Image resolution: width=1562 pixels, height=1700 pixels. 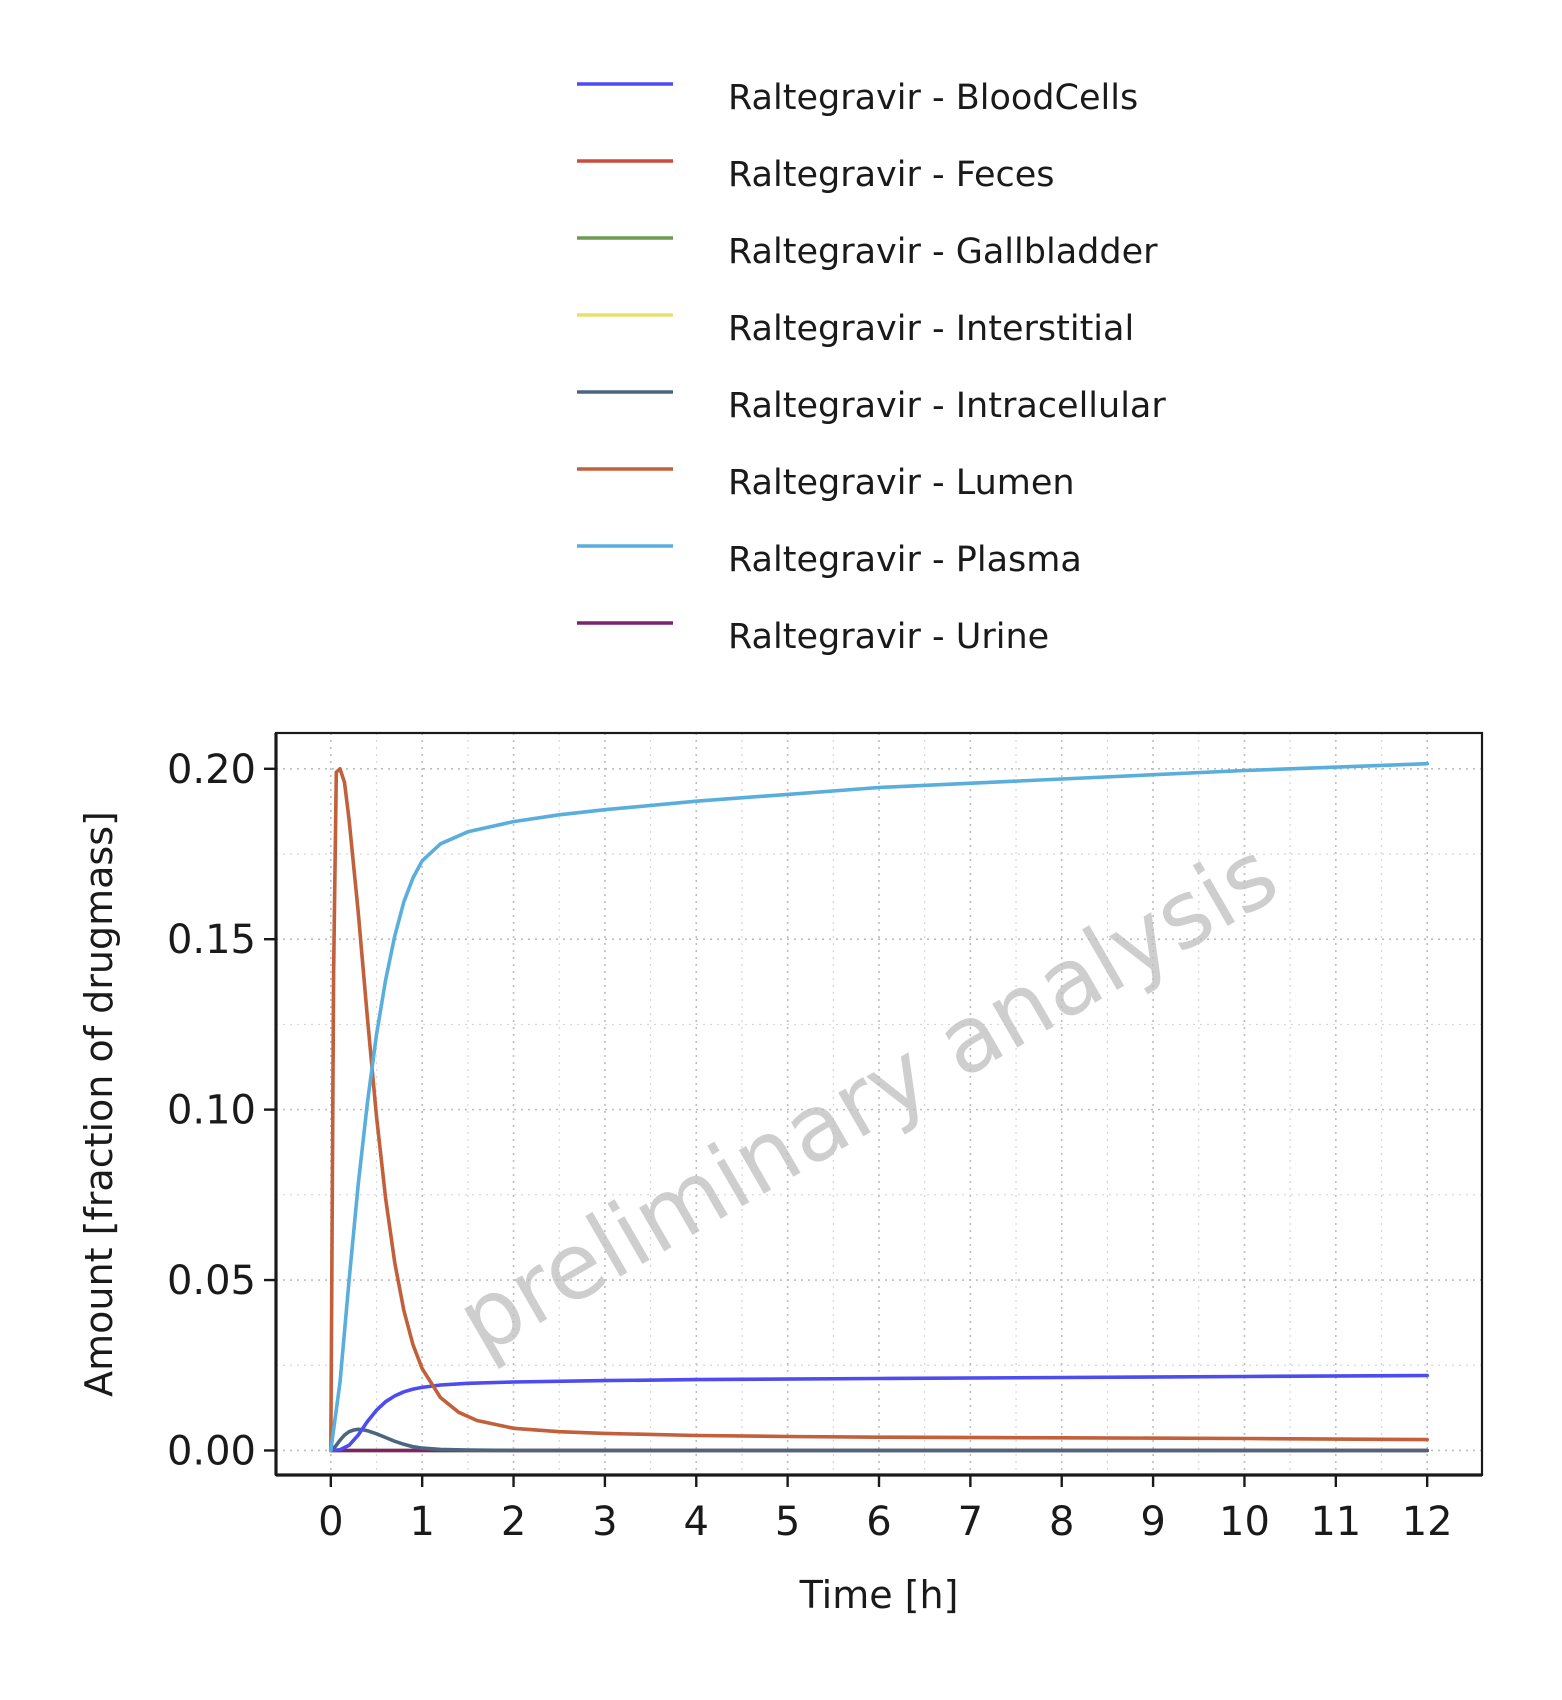 I want to click on x-tick-label: 2, so click(x=513, y=1522).